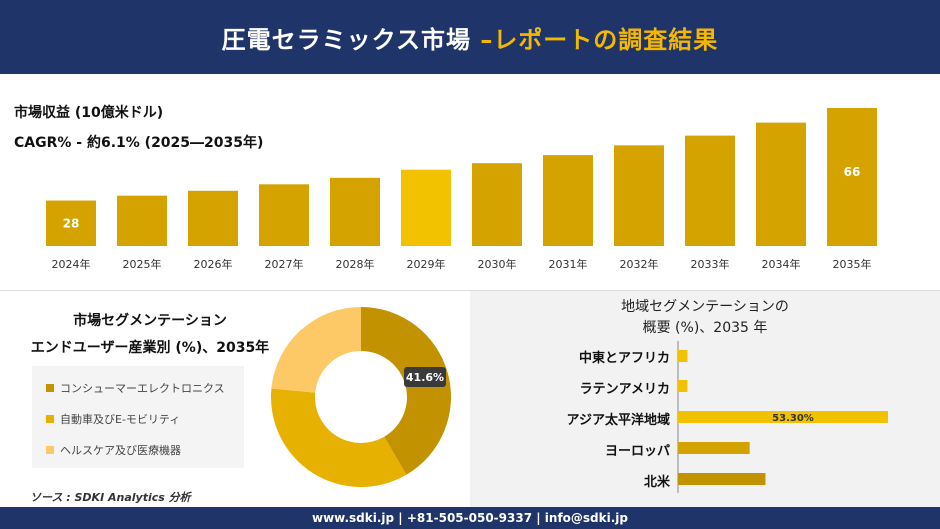 Image resolution: width=940 pixels, height=529 pixels. Describe the element at coordinates (284, 264) in the screenshot. I see `x-tick-label: 2027年` at that location.